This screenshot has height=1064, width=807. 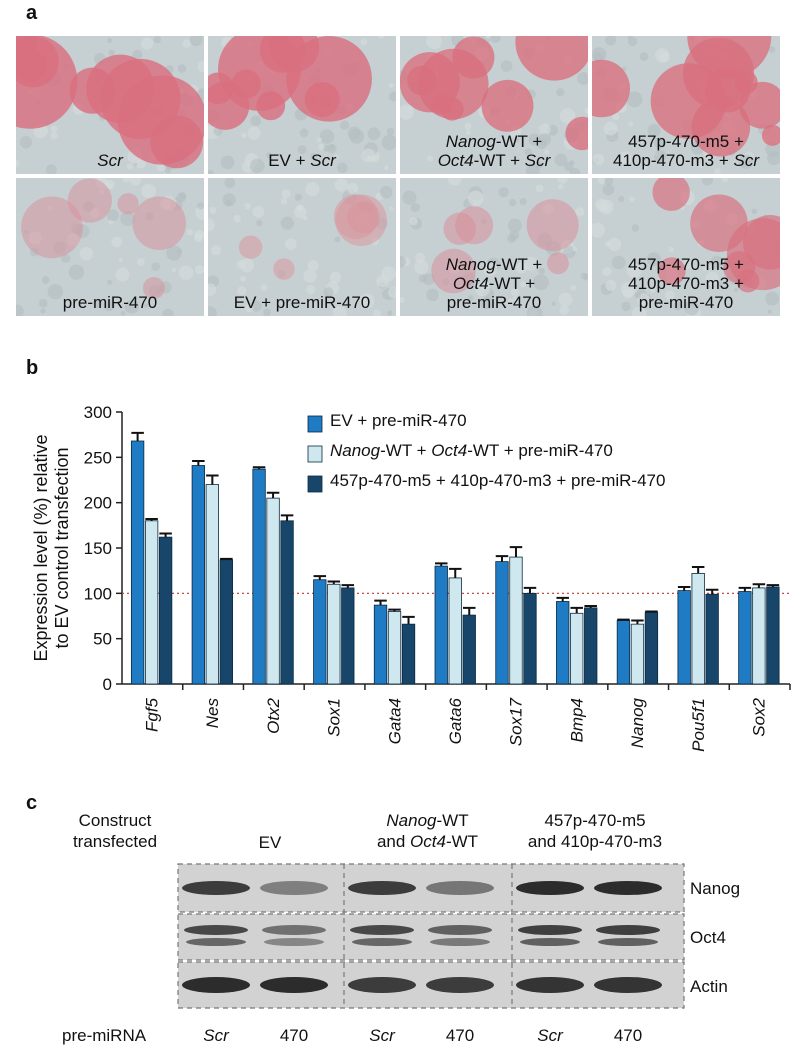 I want to click on y-tick-label: 250, so click(x=98, y=457).